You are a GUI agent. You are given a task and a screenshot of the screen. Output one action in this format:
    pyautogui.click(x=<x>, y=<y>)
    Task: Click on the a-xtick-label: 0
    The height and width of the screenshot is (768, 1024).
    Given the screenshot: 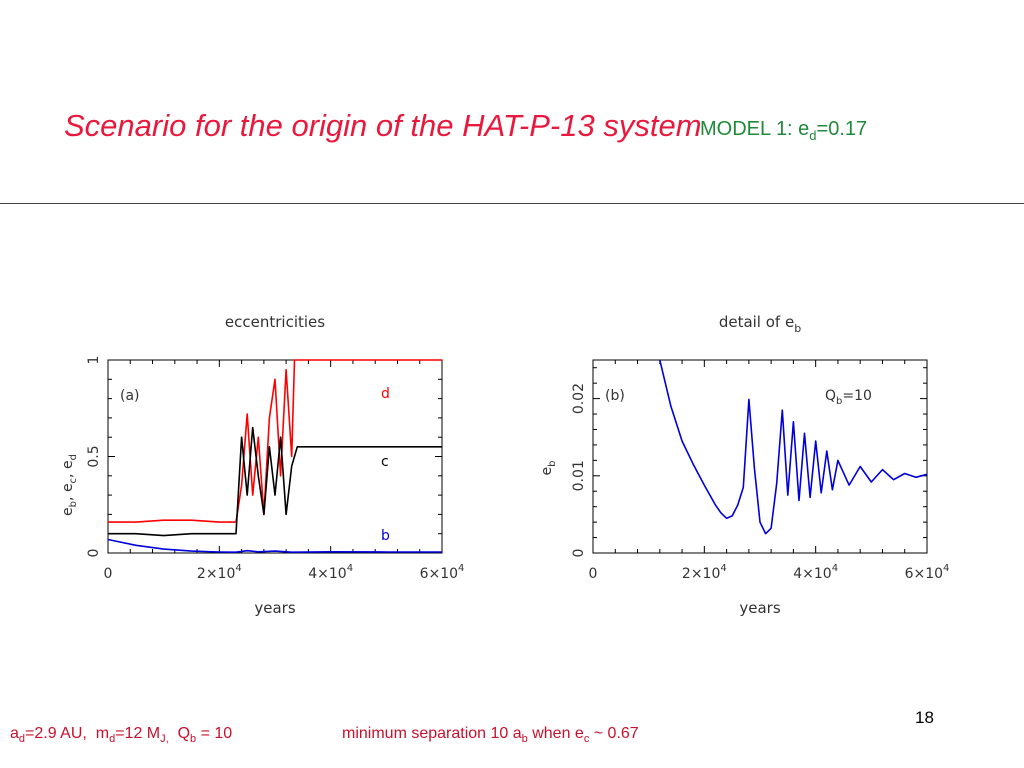 What is the action you would take?
    pyautogui.click(x=108, y=574)
    